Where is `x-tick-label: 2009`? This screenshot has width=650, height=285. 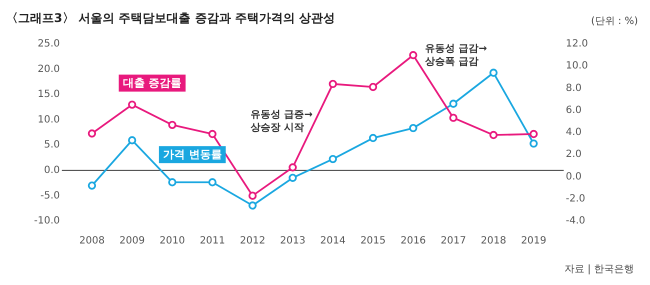
x-tick-label: 2009 is located at coordinates (132, 241).